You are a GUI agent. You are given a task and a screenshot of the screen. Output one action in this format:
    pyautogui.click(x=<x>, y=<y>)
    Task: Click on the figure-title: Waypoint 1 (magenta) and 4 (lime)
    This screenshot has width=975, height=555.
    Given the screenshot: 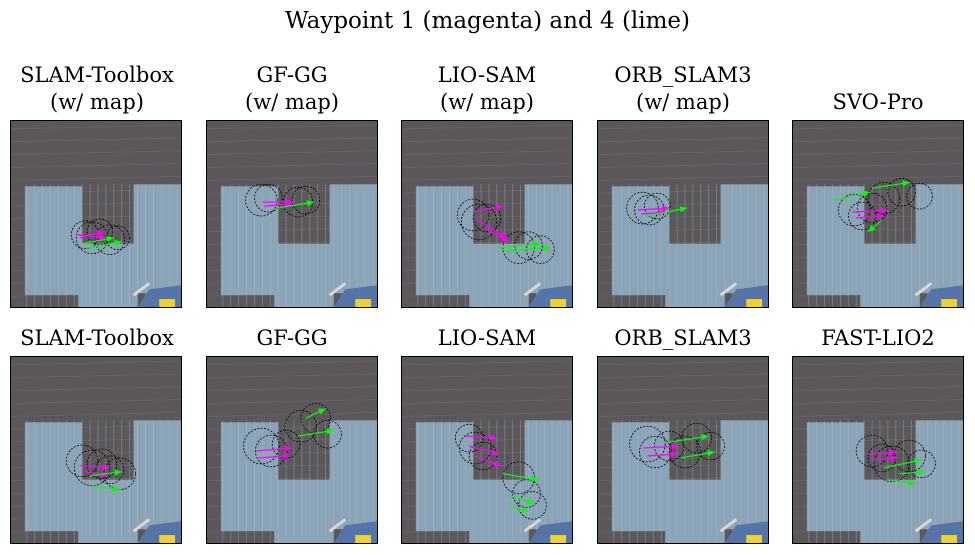 What is the action you would take?
    pyautogui.click(x=487, y=21)
    